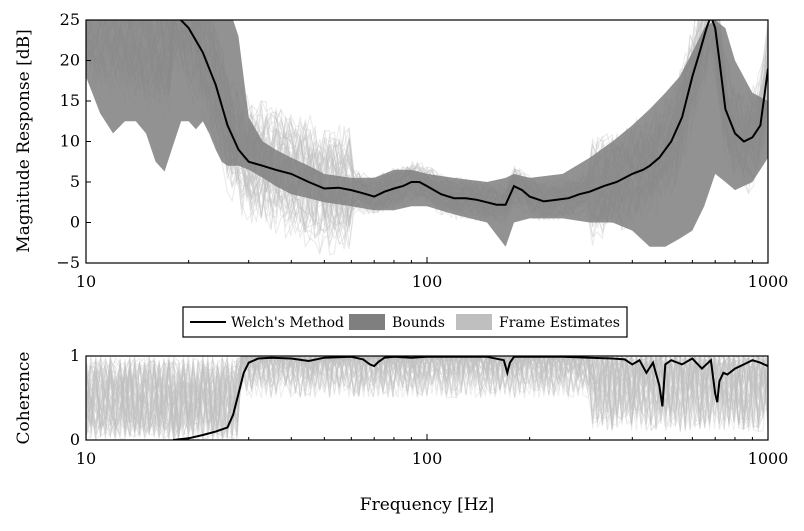  What do you see at coordinates (427, 281) in the screenshot?
I see `magnitude-x-tick-label: 100` at bounding box center [427, 281].